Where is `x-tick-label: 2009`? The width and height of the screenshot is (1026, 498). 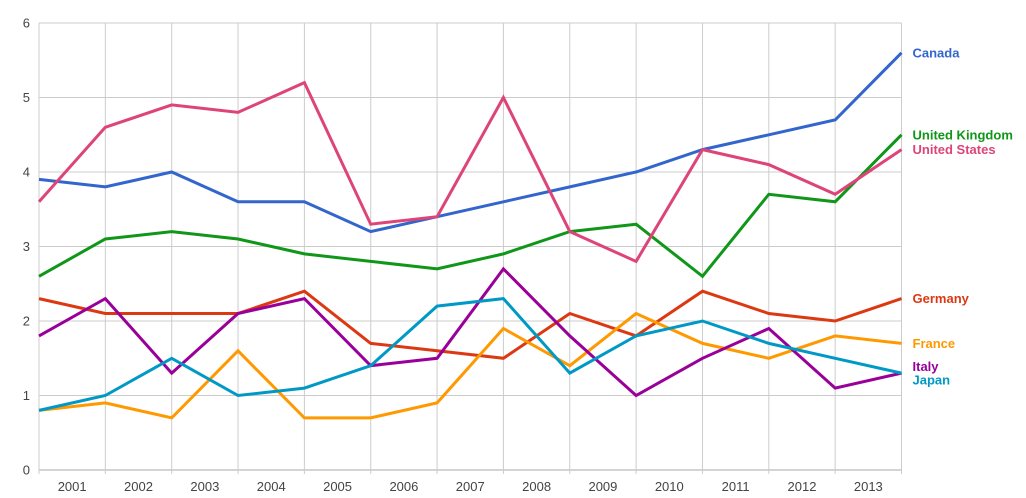
x-tick-label: 2009 is located at coordinates (602, 486).